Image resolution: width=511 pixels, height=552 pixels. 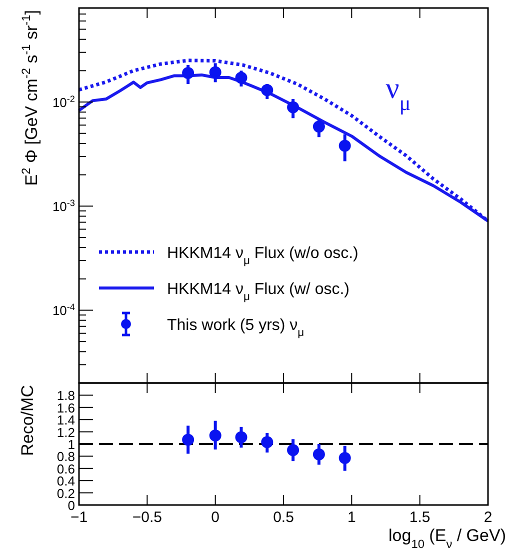 I want to click on y-axis-title: Reco/MC, so click(x=27, y=420).